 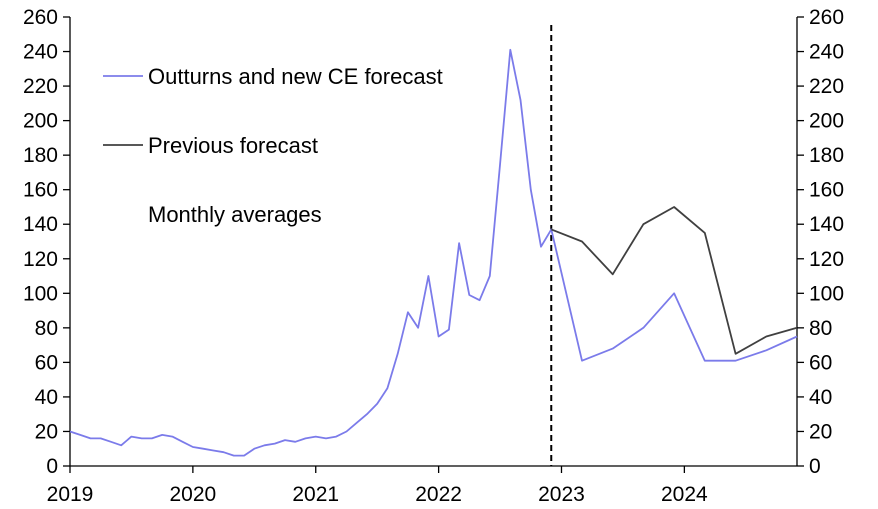 I want to click on x-tick-label: 2024, so click(x=684, y=494).